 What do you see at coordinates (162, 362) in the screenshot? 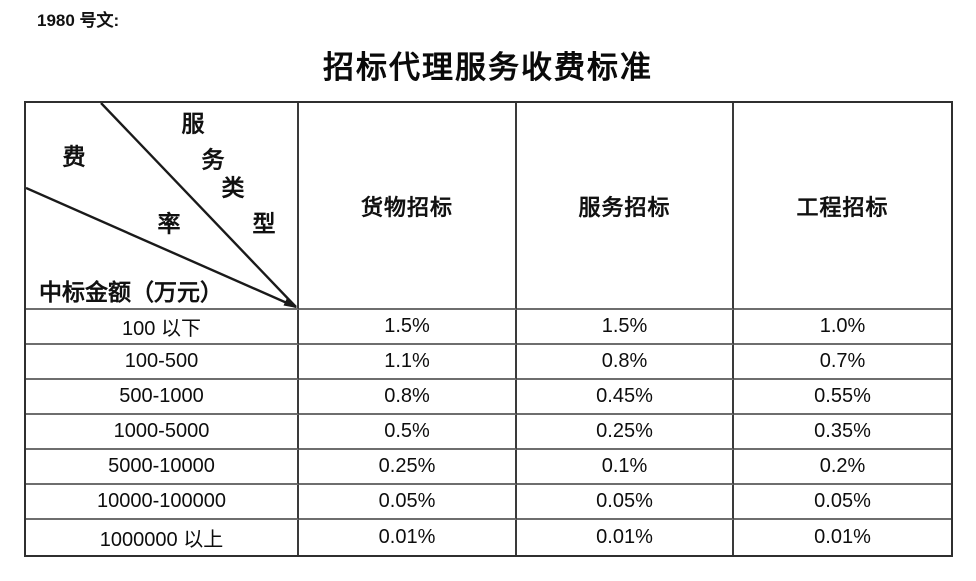
I see `cell-range: 100-500` at bounding box center [162, 362].